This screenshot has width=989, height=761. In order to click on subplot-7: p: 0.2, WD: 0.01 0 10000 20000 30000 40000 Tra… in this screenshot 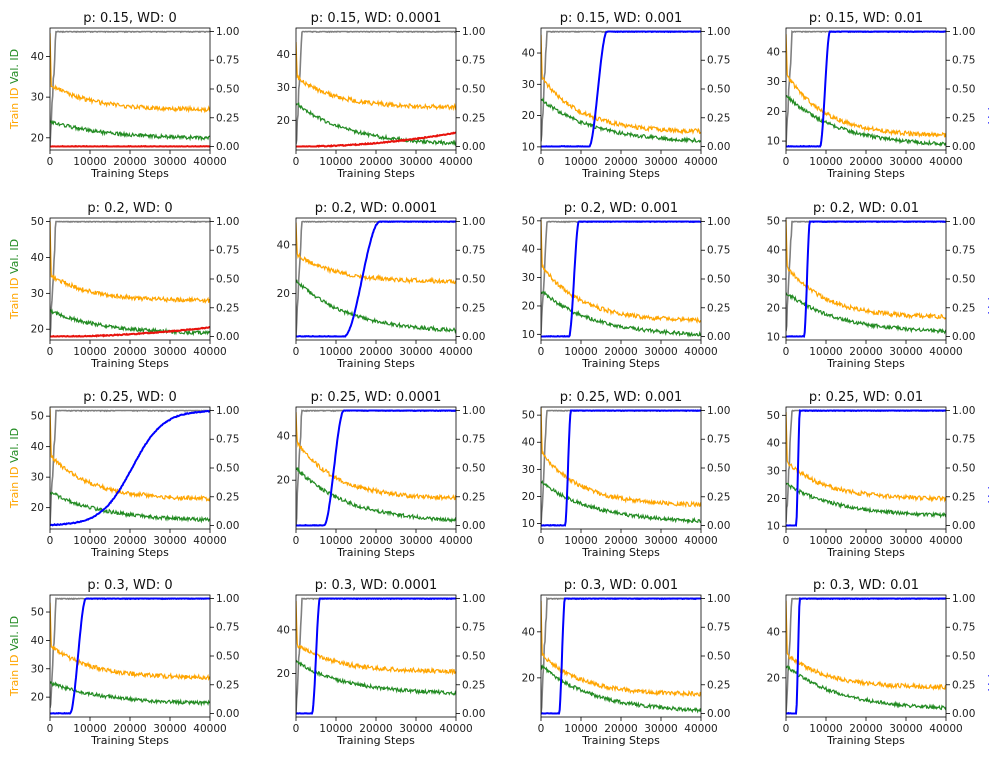, I will do `click(878, 285)`.